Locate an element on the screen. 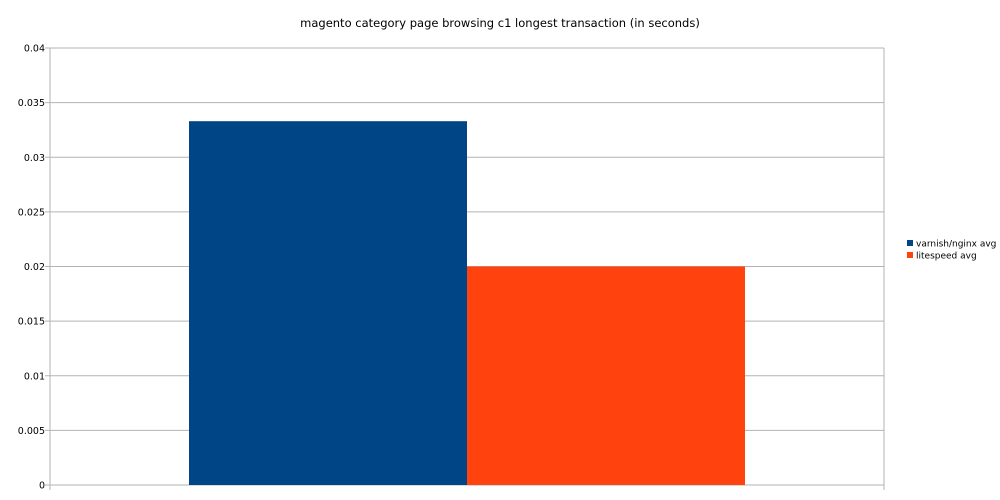 The image size is (1000, 500). y-tick-label: 0 is located at coordinates (42, 486).